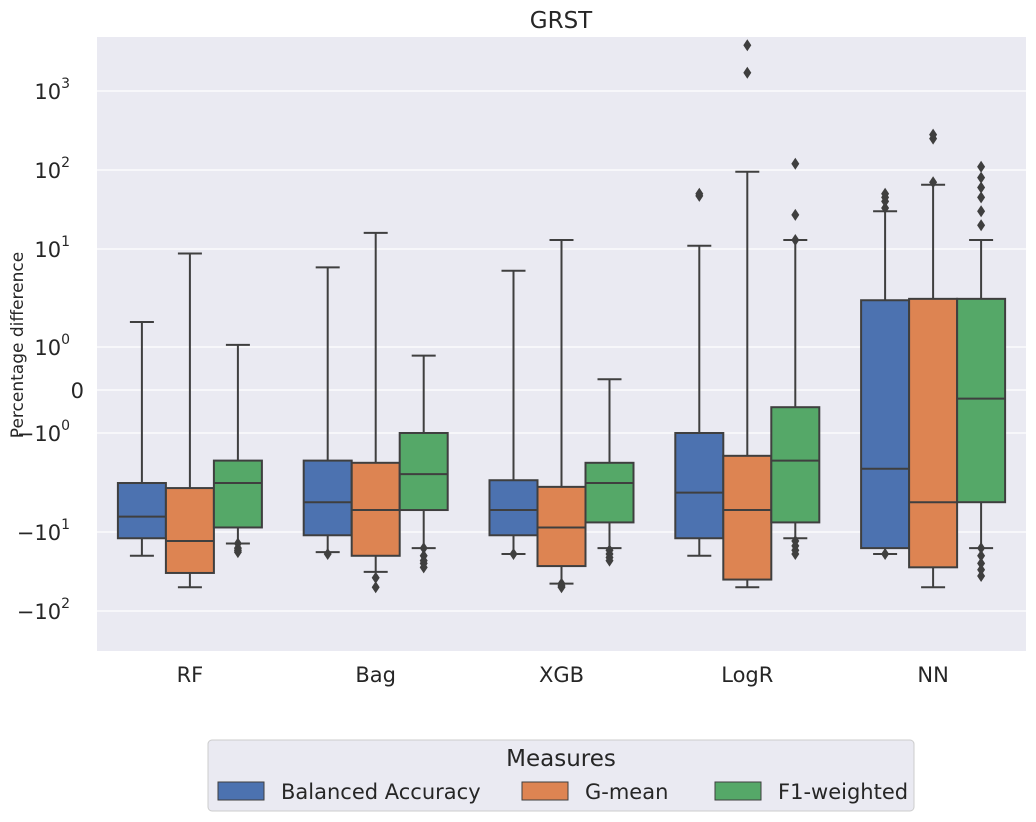 This screenshot has width=1036, height=822. What do you see at coordinates (18, 345) in the screenshot?
I see `y-axis-label: Percentage difference` at bounding box center [18, 345].